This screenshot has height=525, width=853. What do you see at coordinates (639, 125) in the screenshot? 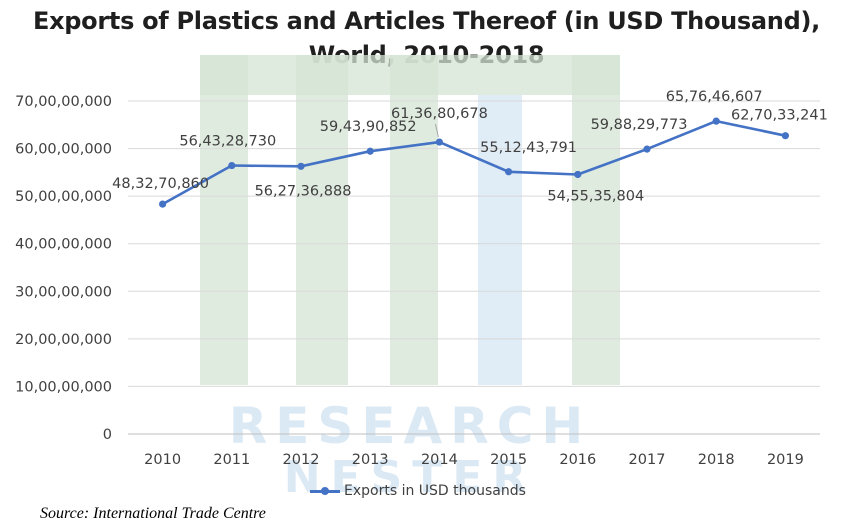
I see `data-label: 59,88,29,773` at bounding box center [639, 125].